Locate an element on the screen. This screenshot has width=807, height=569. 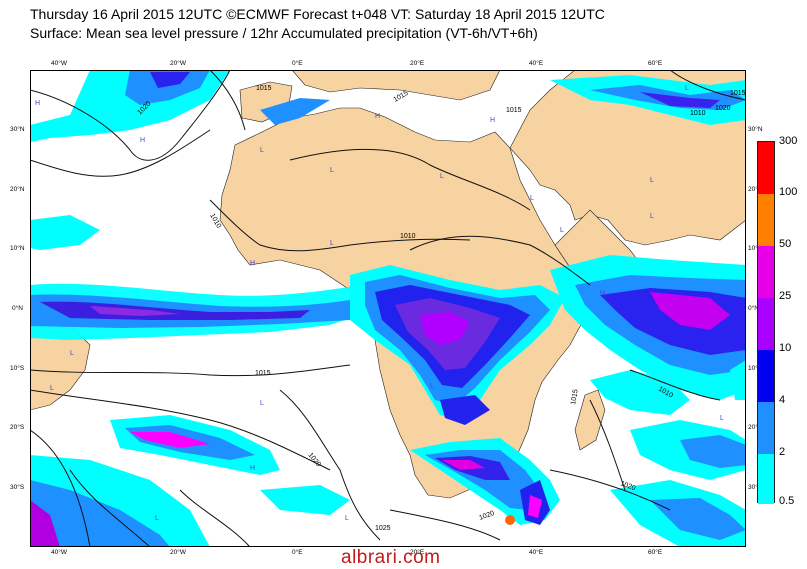
lat-label-20s-left: 20°S is located at coordinates (17, 427).